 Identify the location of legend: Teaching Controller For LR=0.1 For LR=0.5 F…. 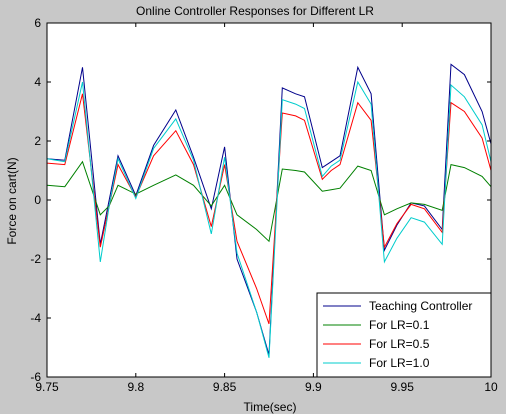
(404, 335).